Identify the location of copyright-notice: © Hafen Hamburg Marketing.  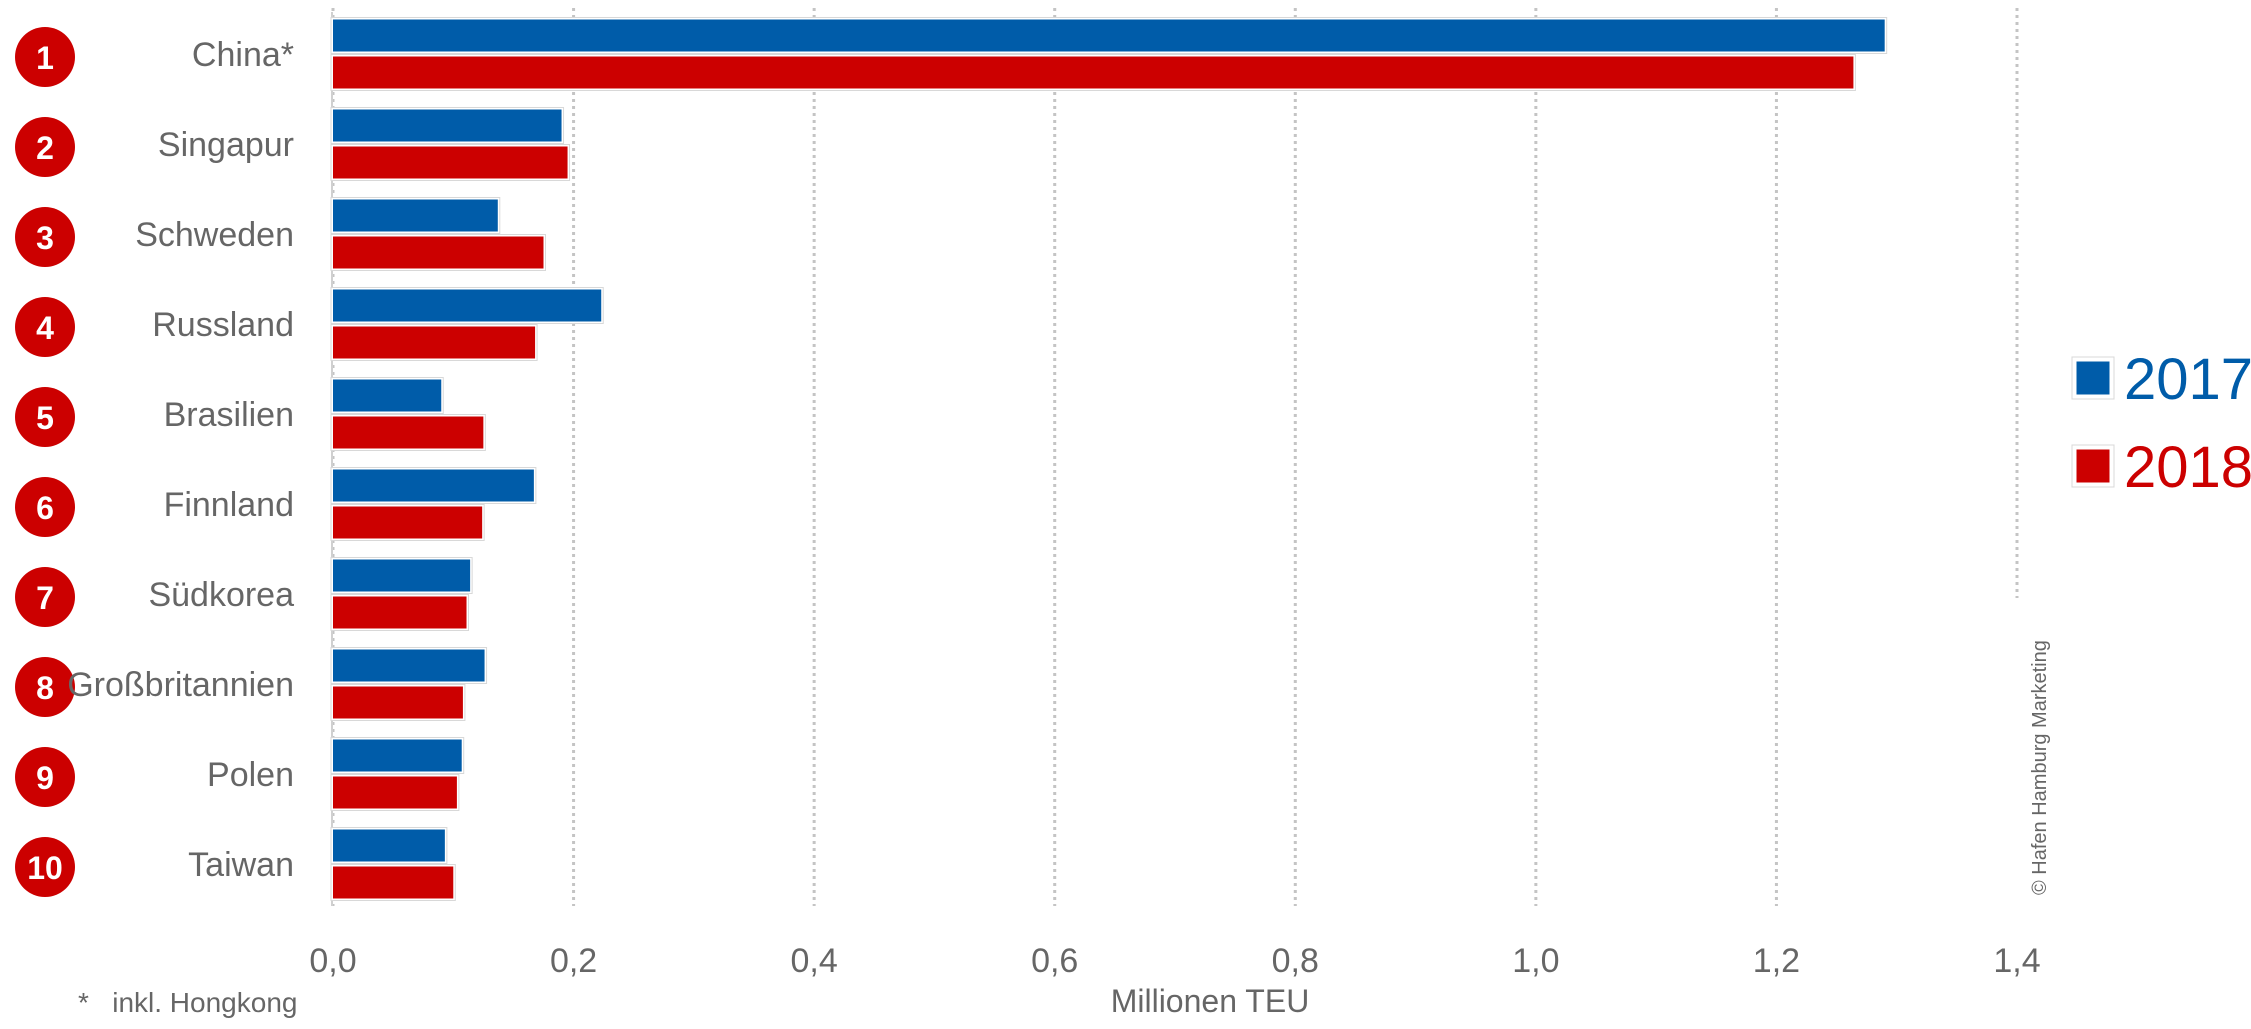
(2040, 767).